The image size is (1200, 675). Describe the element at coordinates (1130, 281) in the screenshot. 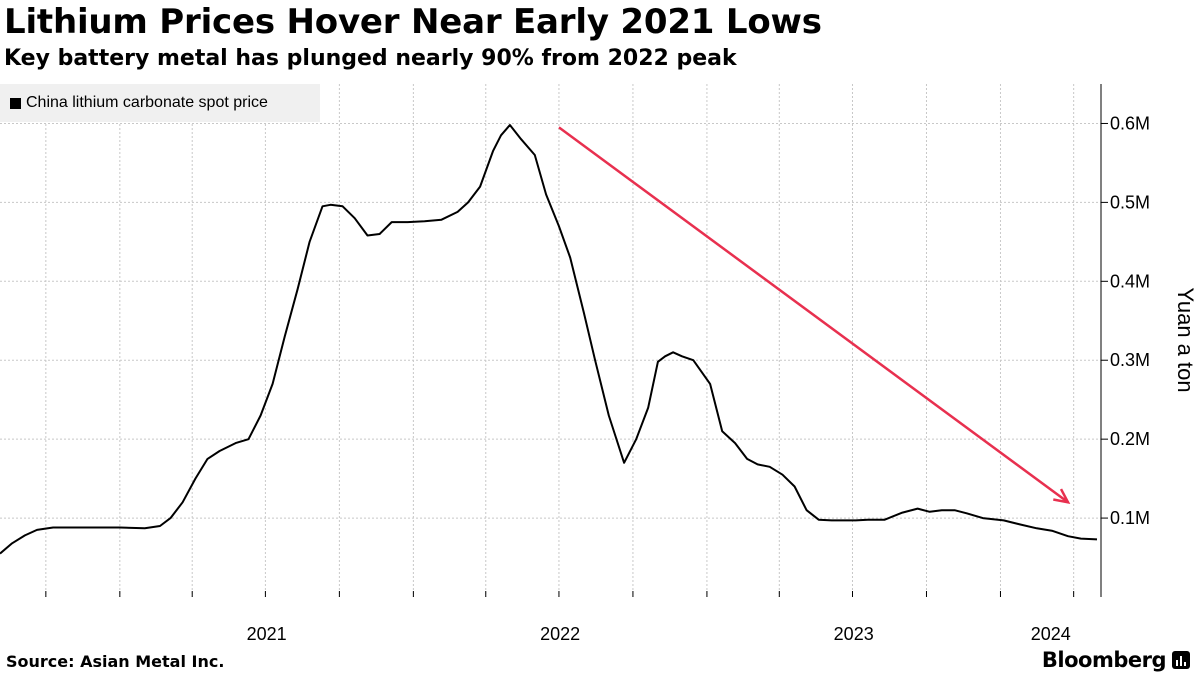

I see `y-tick-label: 0.4M` at that location.